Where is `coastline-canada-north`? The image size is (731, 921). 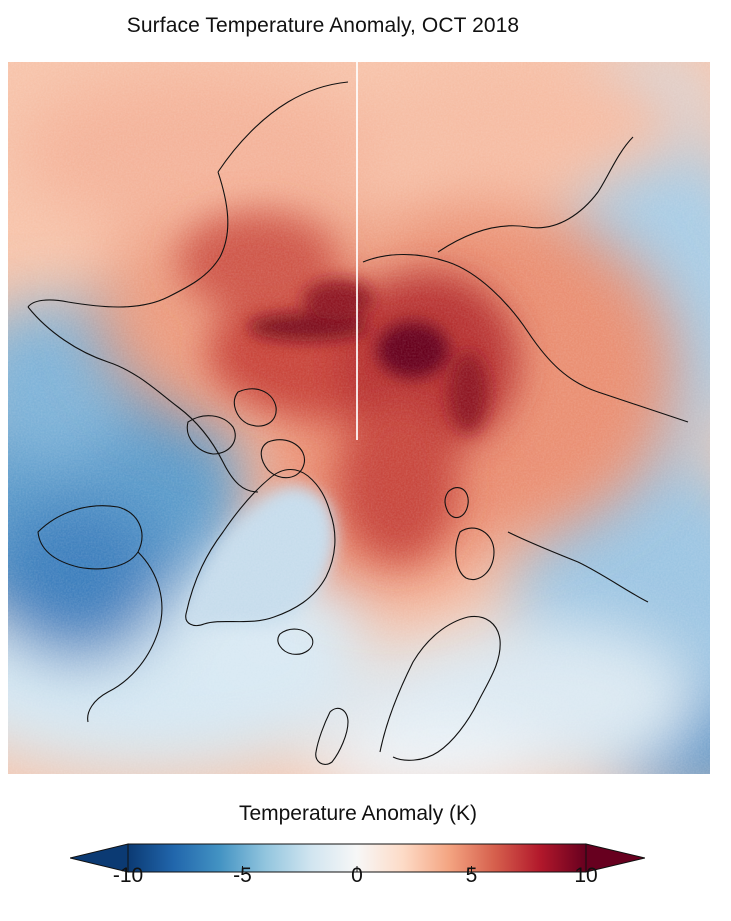 coastline-canada-north is located at coordinates (143, 399).